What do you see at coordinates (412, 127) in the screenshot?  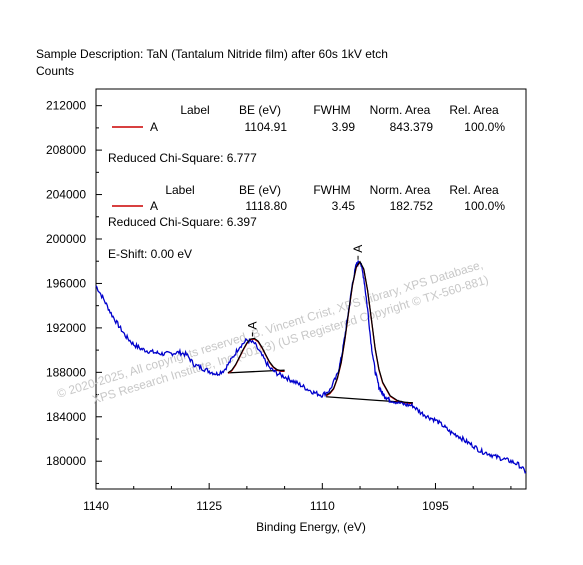 I see `table1-row-area: 843.379` at bounding box center [412, 127].